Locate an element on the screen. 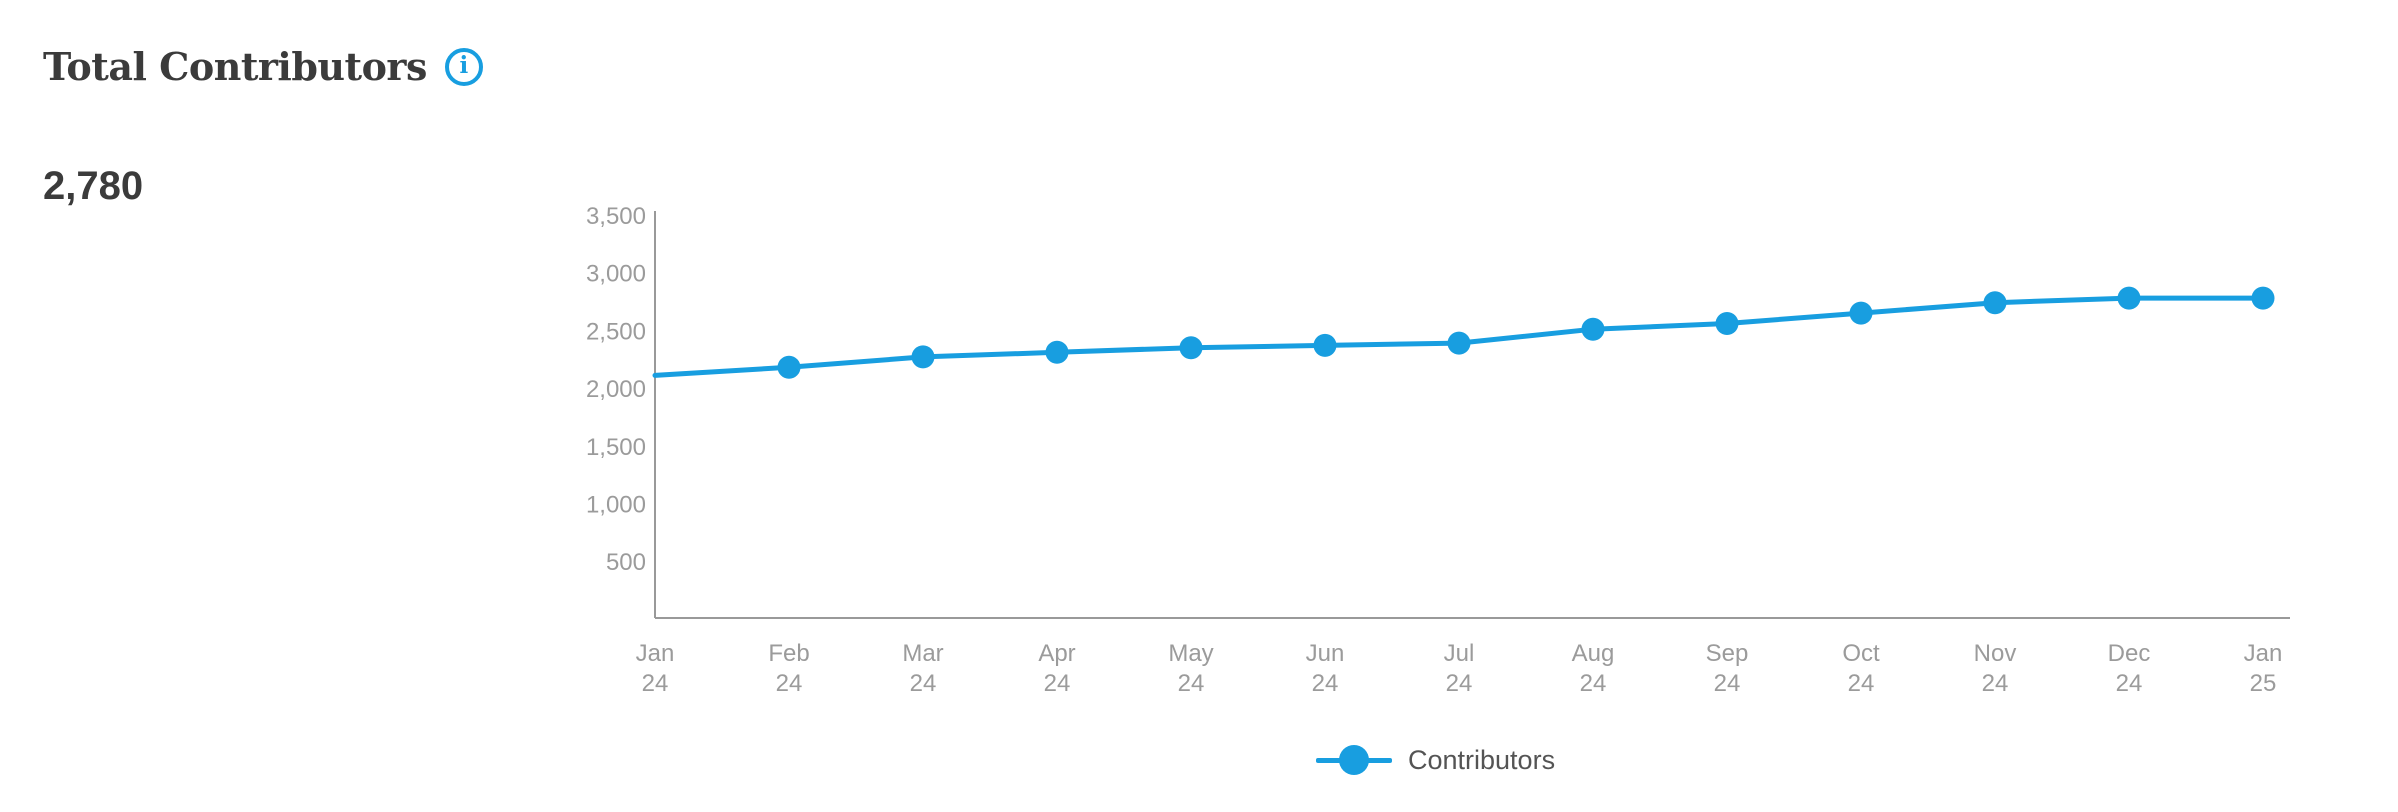 This screenshot has width=2398, height=812. y-tick-label: 3,500 is located at coordinates (616, 216).